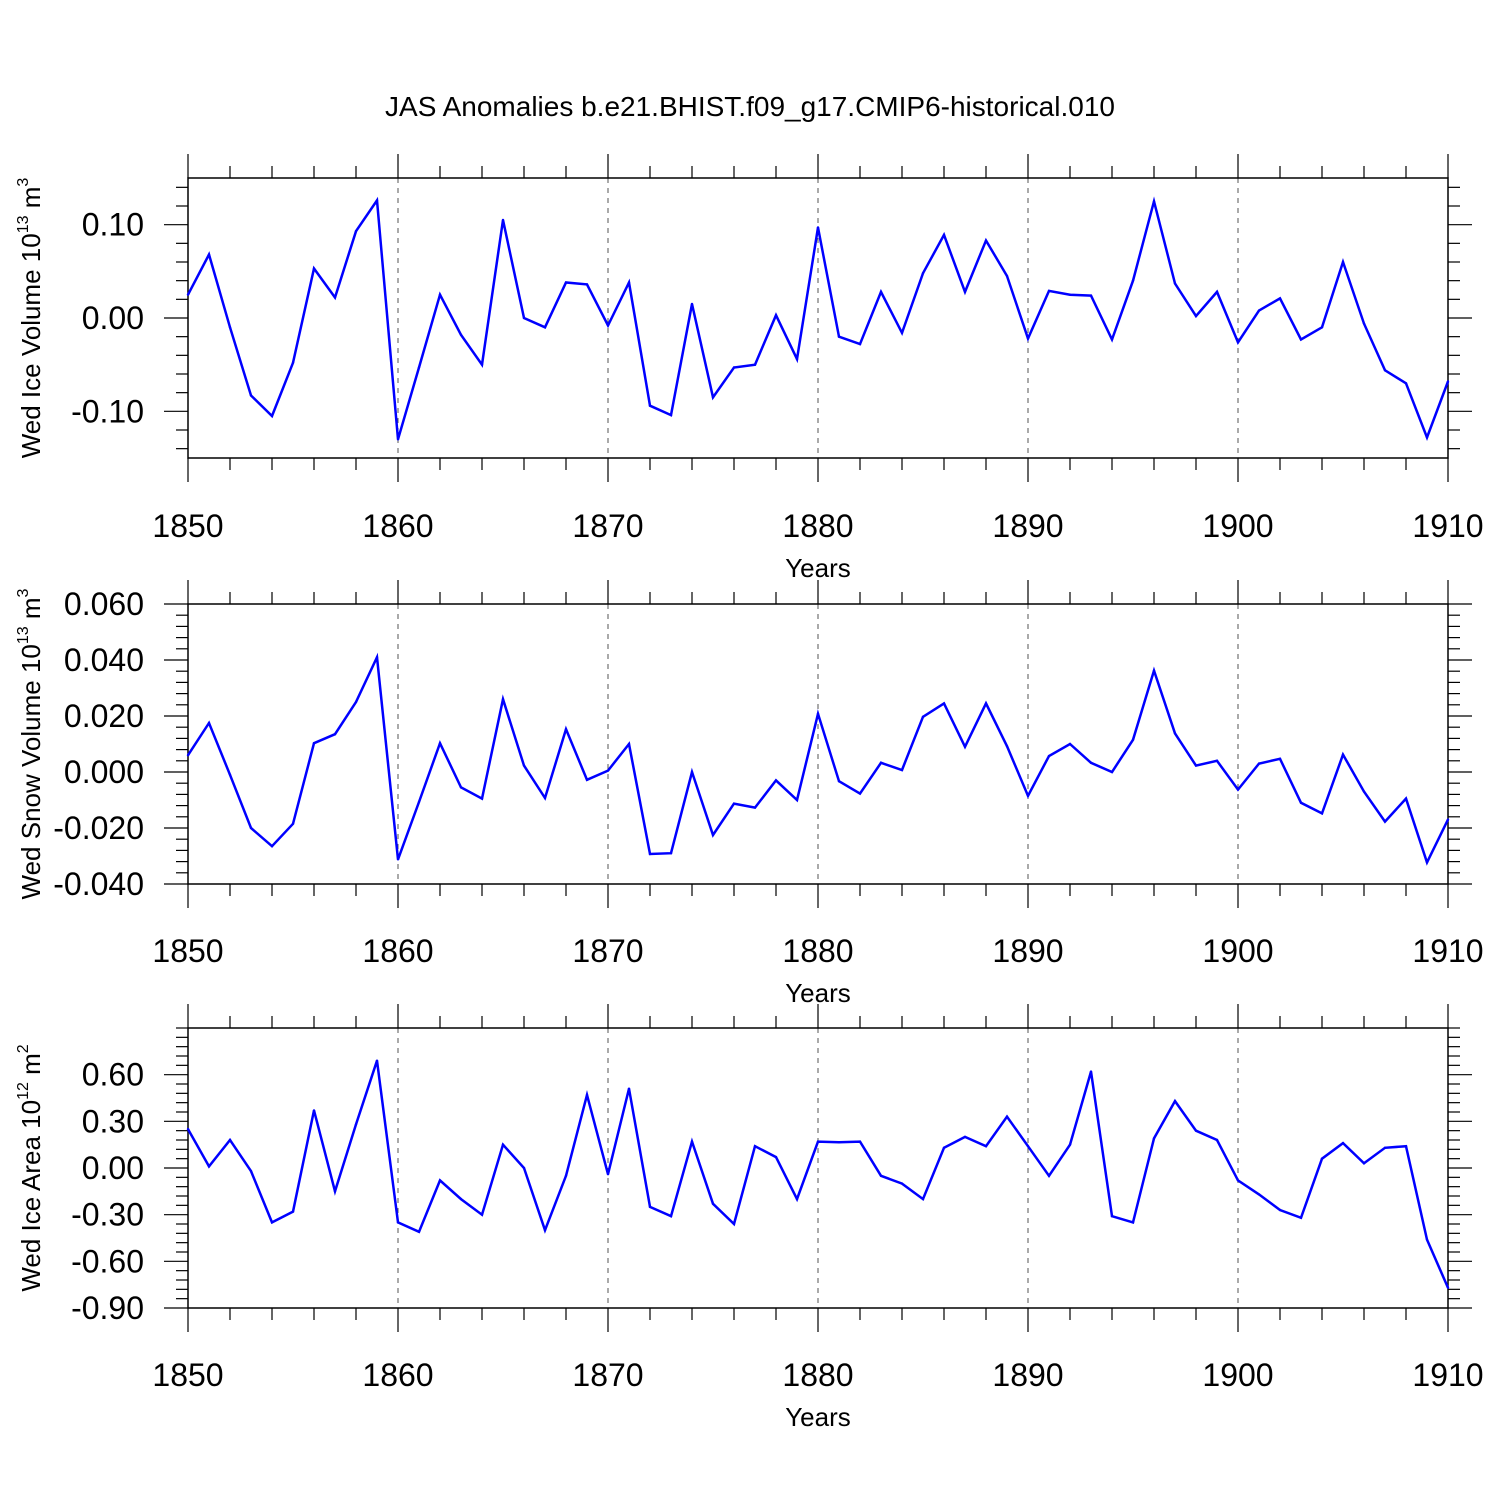 This screenshot has width=1500, height=1500. I want to click on y-tick-label: -0.040, so click(98, 884).